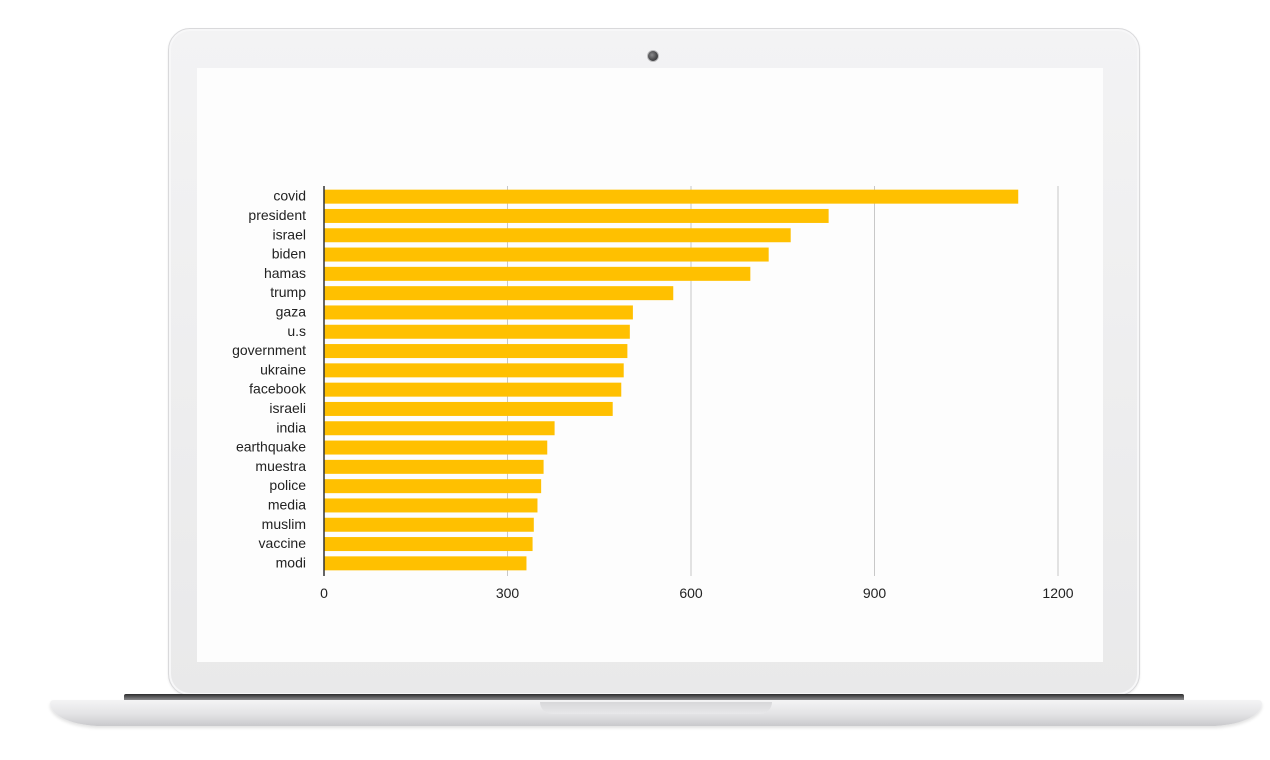  What do you see at coordinates (283, 369) in the screenshot?
I see `category-label: ukraine` at bounding box center [283, 369].